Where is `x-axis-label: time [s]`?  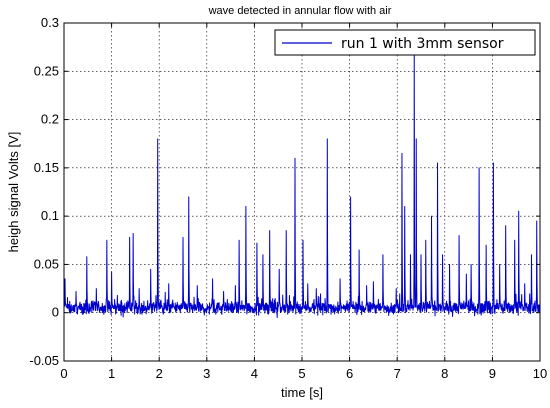 x-axis-label: time [s] is located at coordinates (302, 392).